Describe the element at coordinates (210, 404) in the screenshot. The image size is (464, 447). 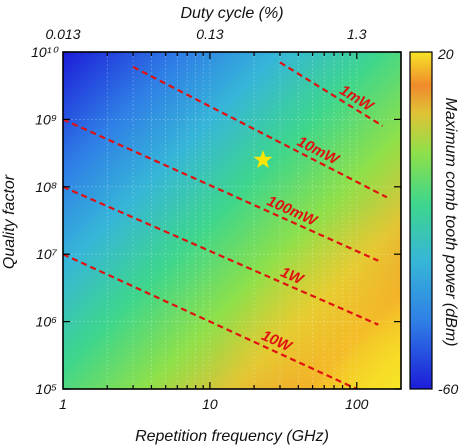
I see `x-tick-label: 10` at that location.